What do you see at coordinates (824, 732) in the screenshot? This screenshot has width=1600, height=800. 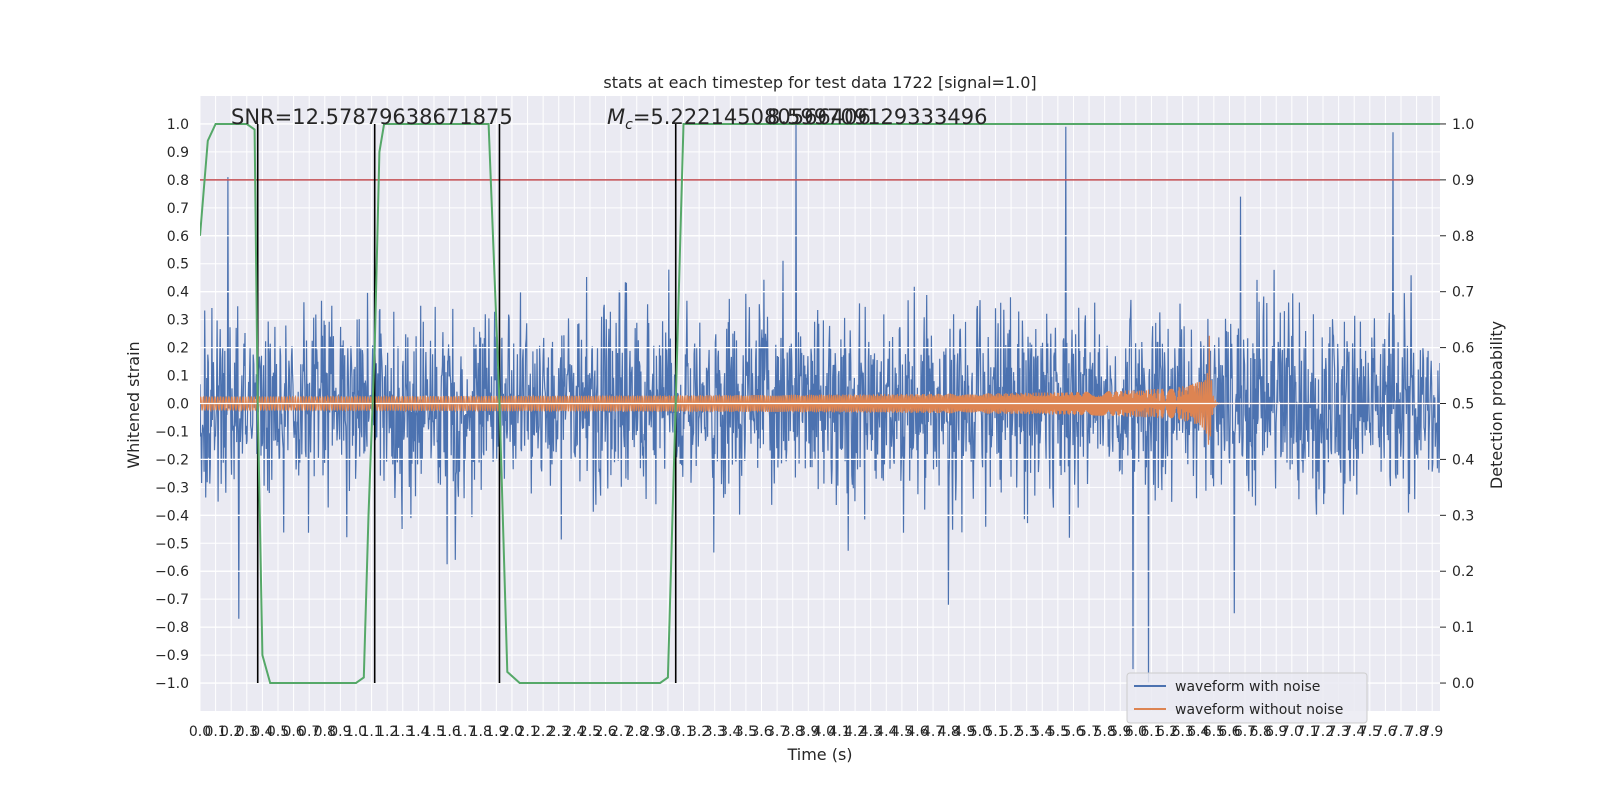 I see `x-tick-label: 4.0` at bounding box center [824, 732].